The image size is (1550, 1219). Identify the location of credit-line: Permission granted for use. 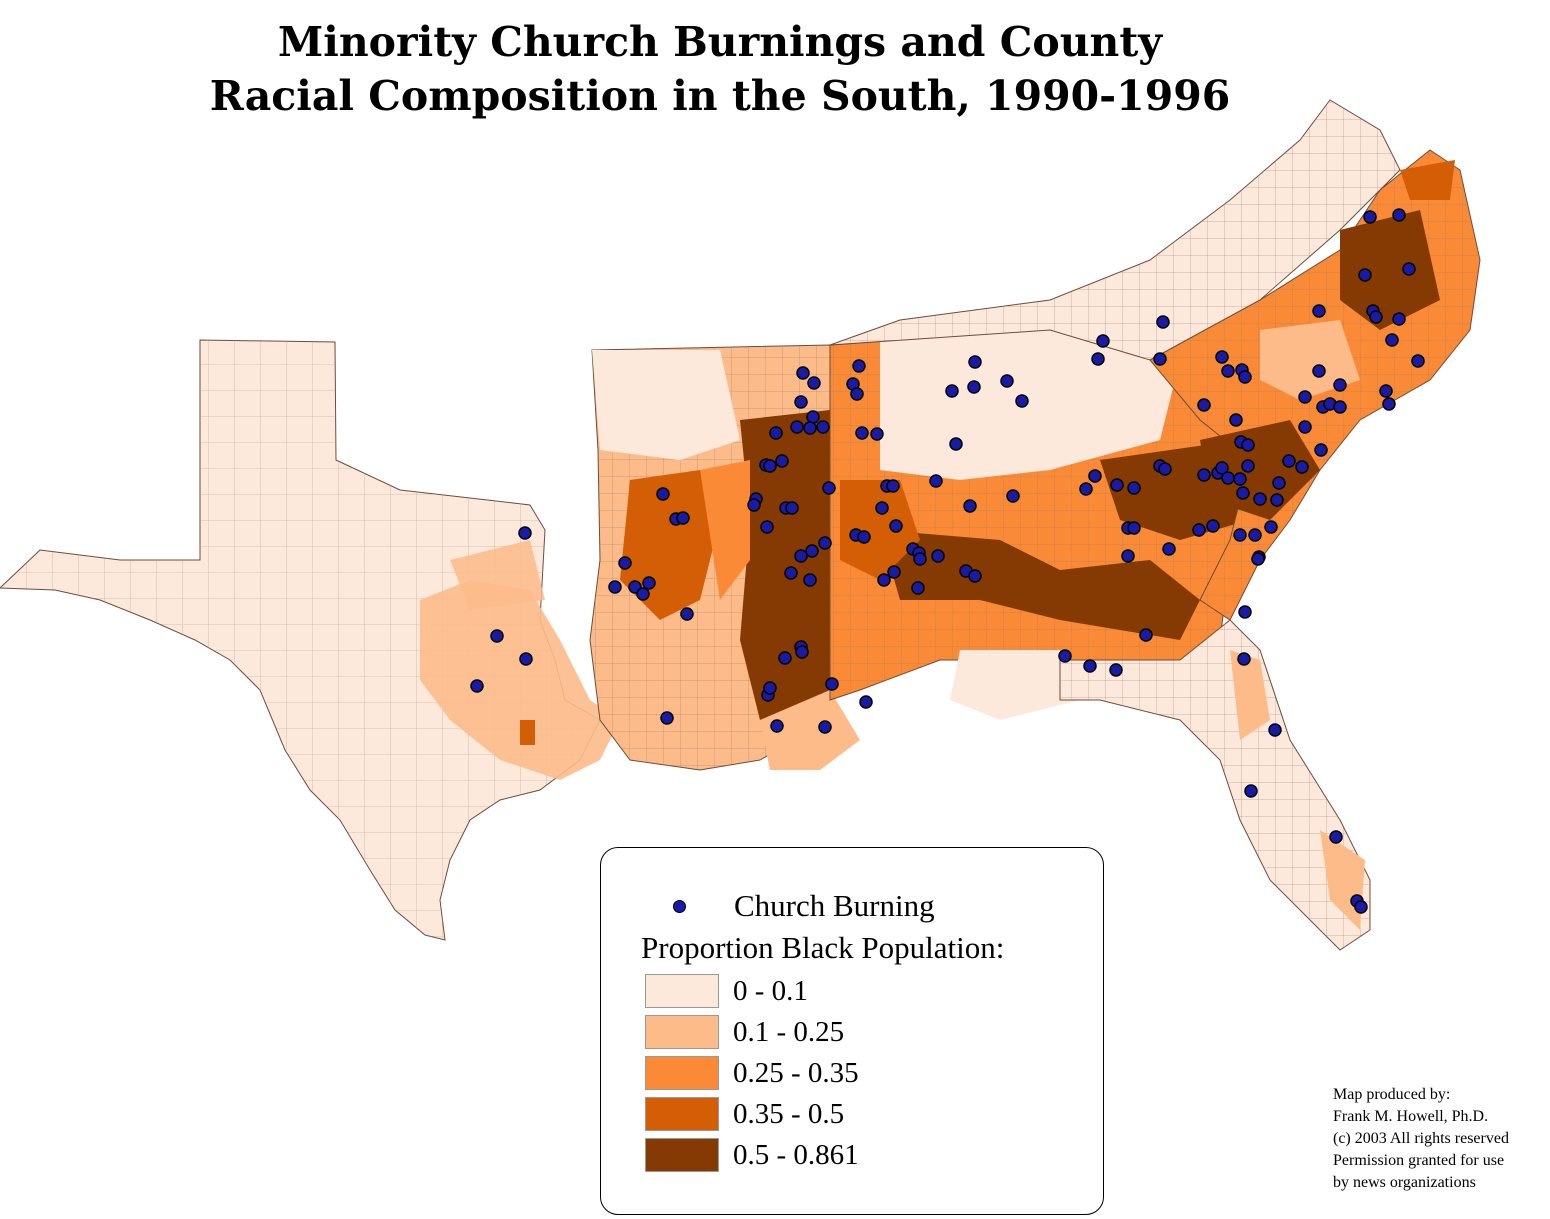
(1419, 1160).